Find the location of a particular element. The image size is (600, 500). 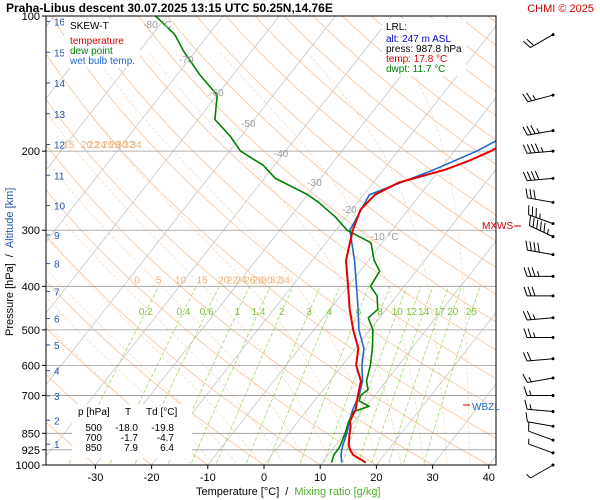

altitude-tick-label: 10 is located at coordinates (60, 207).